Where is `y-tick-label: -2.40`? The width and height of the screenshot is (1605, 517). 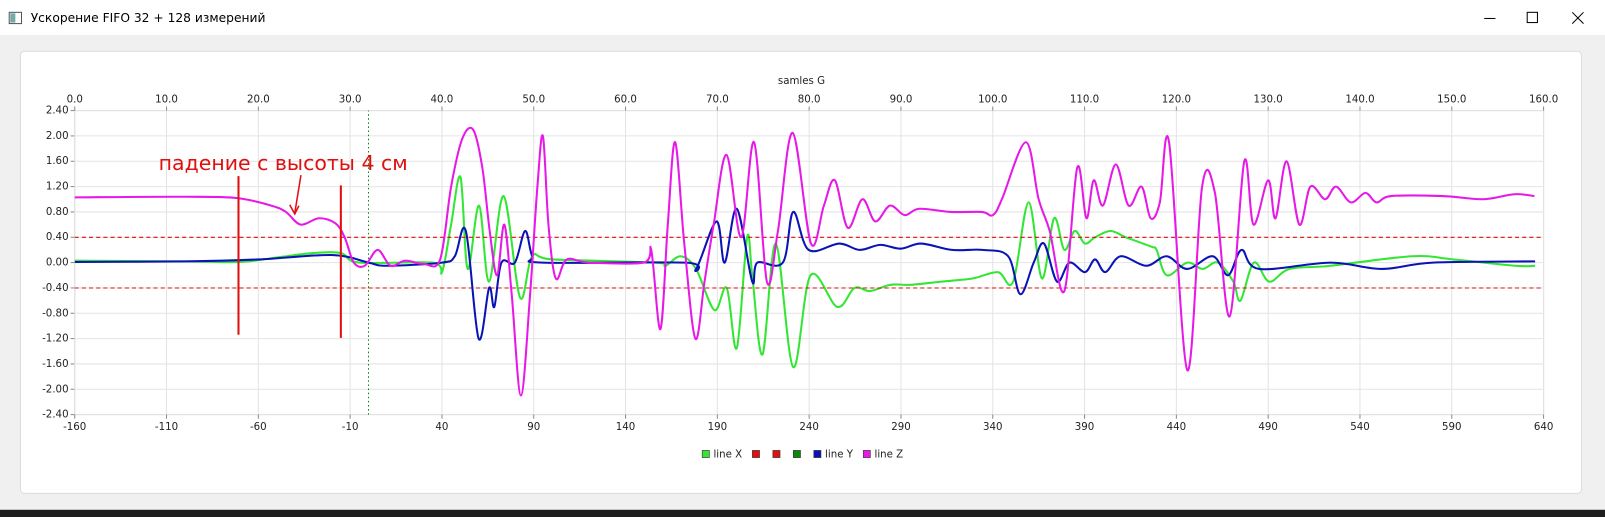 y-tick-label: -2.40 is located at coordinates (55, 415).